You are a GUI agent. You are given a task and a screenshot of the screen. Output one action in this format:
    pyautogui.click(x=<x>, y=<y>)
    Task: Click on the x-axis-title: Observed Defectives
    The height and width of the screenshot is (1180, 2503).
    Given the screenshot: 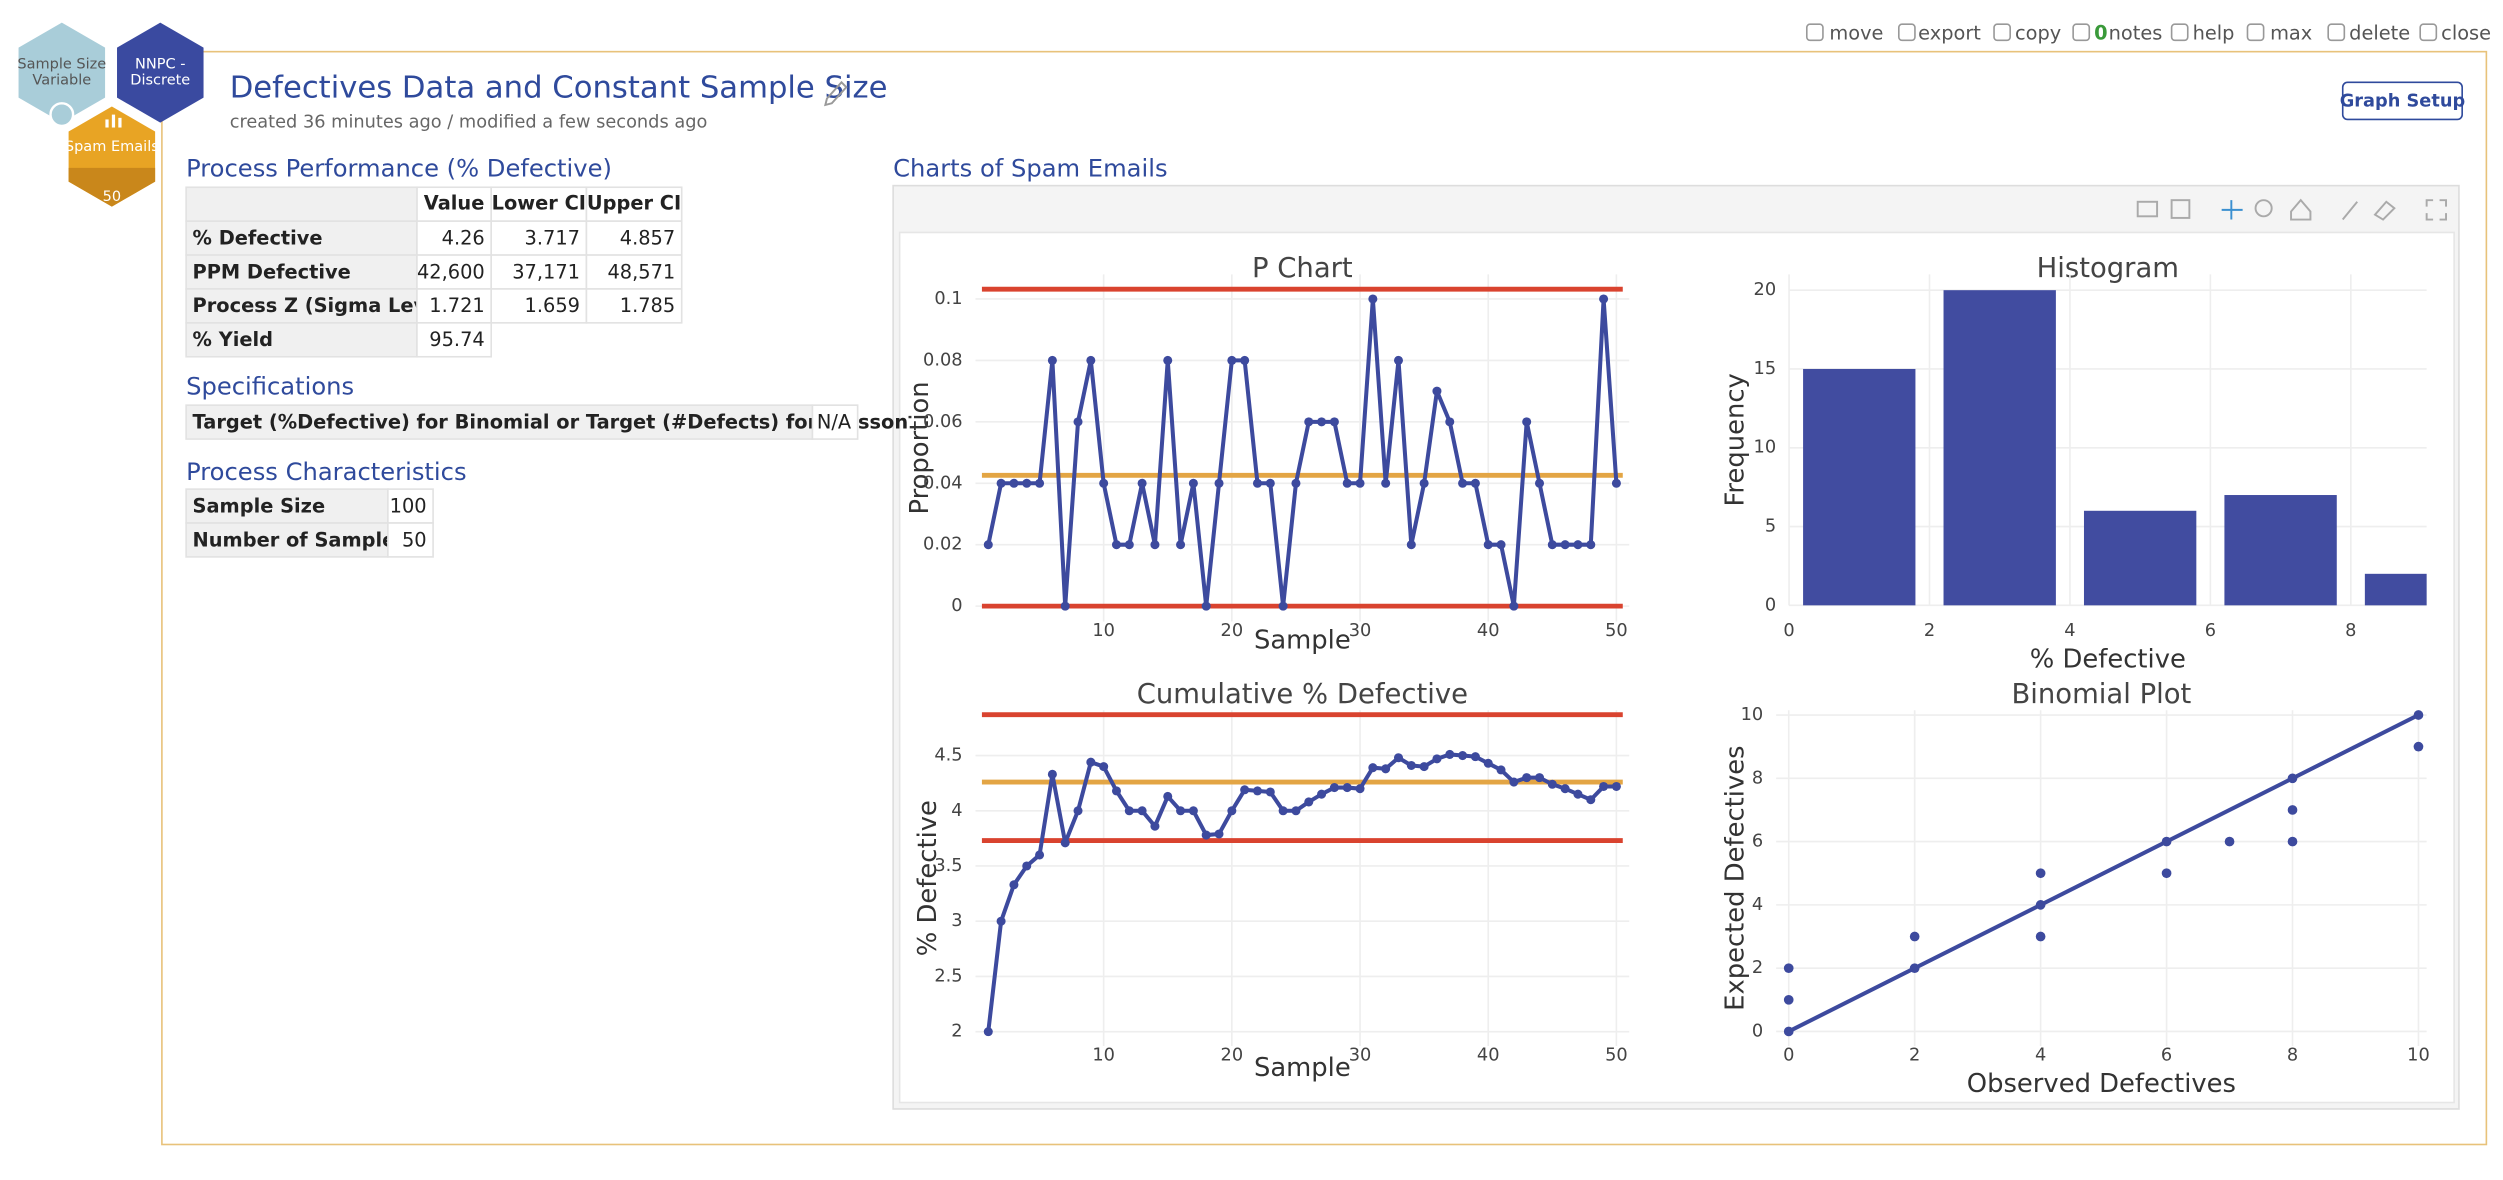 What is the action you would take?
    pyautogui.click(x=2101, y=1084)
    